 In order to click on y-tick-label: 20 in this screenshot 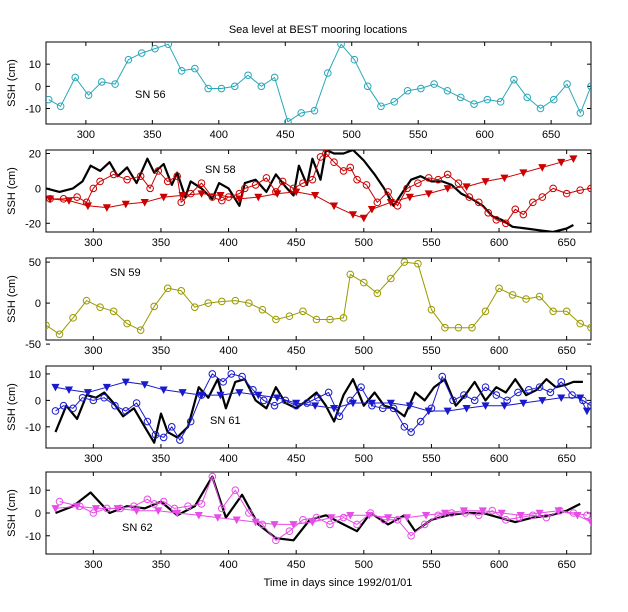, I will do `click(35, 154)`.